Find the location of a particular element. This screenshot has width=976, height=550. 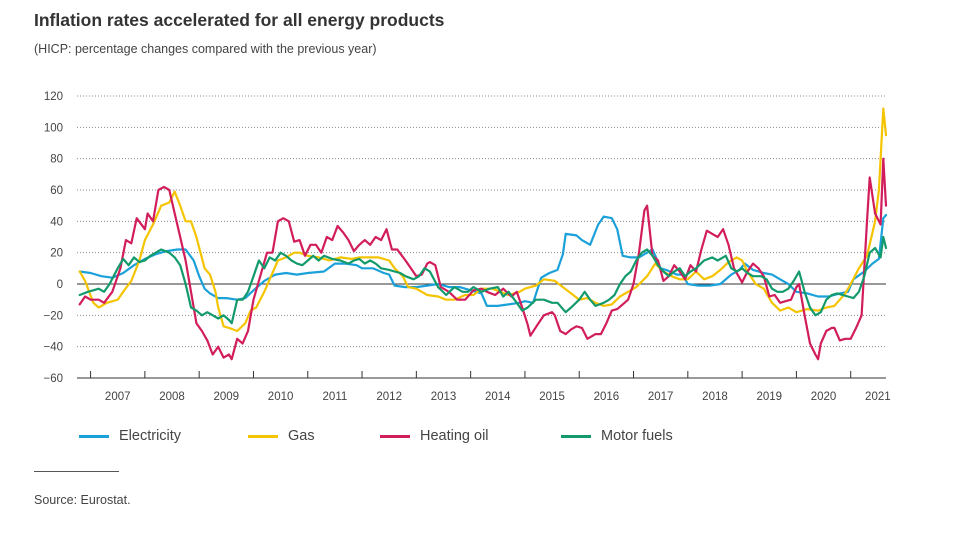

x-tick-label: 2020 is located at coordinates (824, 397).